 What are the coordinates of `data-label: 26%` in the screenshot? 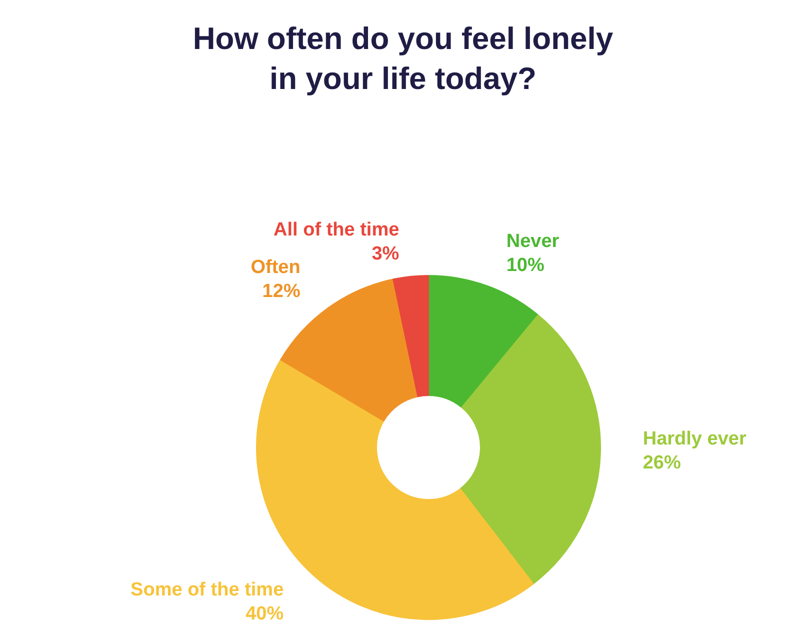 It's located at (662, 463).